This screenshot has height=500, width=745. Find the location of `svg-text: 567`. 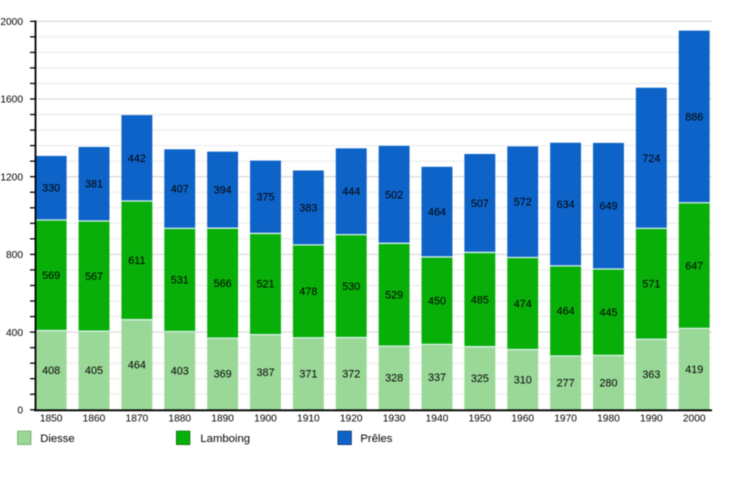

svg-text: 567 is located at coordinates (94, 277).